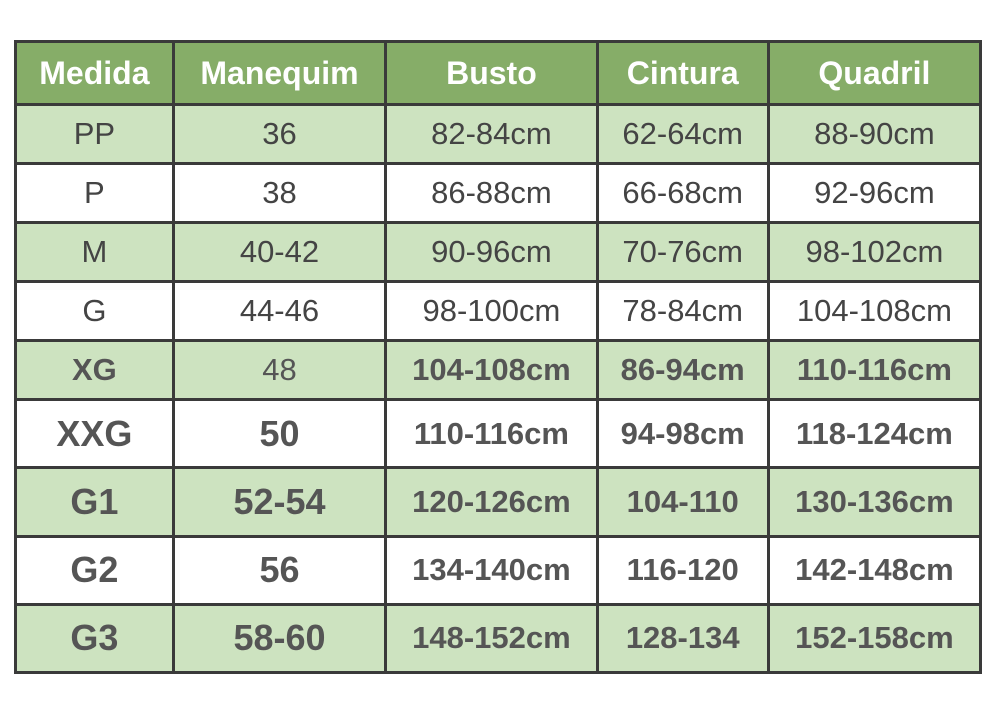 Image resolution: width=995 pixels, height=710 pixels. Describe the element at coordinates (682, 252) in the screenshot. I see `table-cell: 70-76cm` at that location.